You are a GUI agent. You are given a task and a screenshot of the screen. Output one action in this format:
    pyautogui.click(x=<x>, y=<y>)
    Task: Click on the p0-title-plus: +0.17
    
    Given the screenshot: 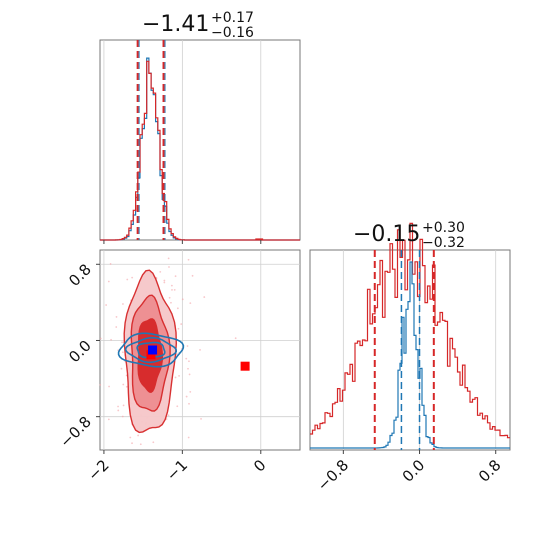 What is the action you would take?
    pyautogui.click(x=232, y=18)
    